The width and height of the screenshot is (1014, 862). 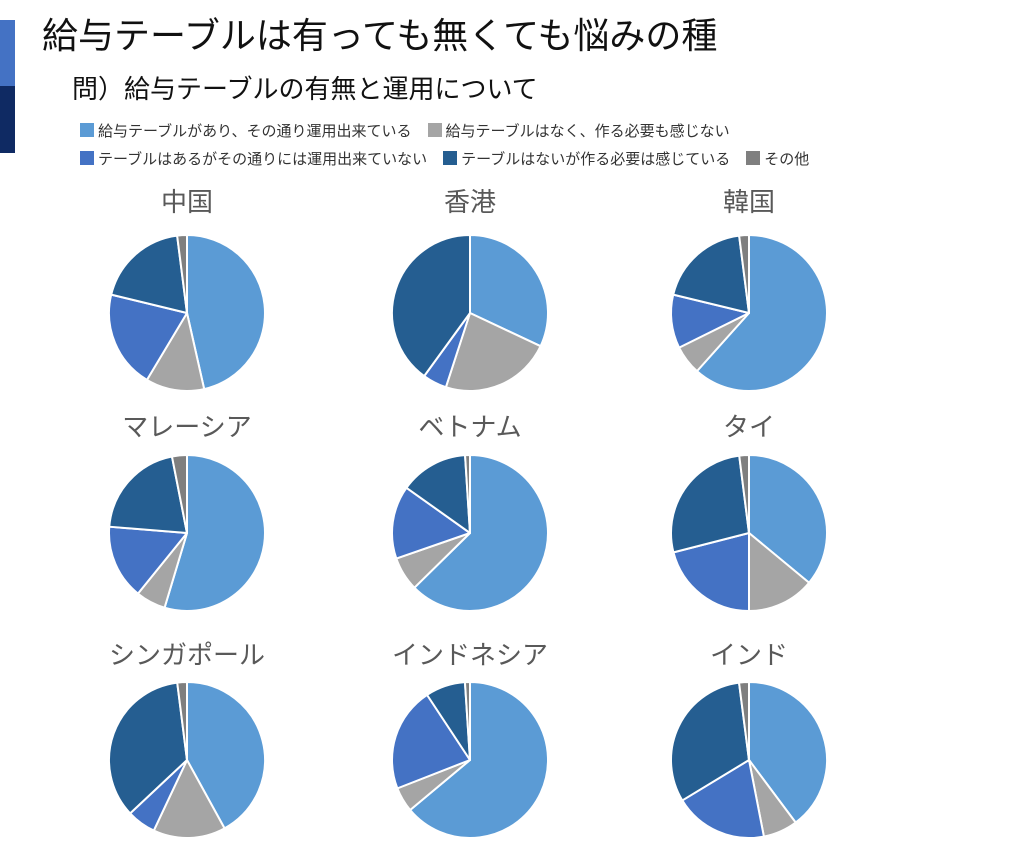 What do you see at coordinates (470, 656) in the screenshot?
I see `pie-title: インドネシア` at bounding box center [470, 656].